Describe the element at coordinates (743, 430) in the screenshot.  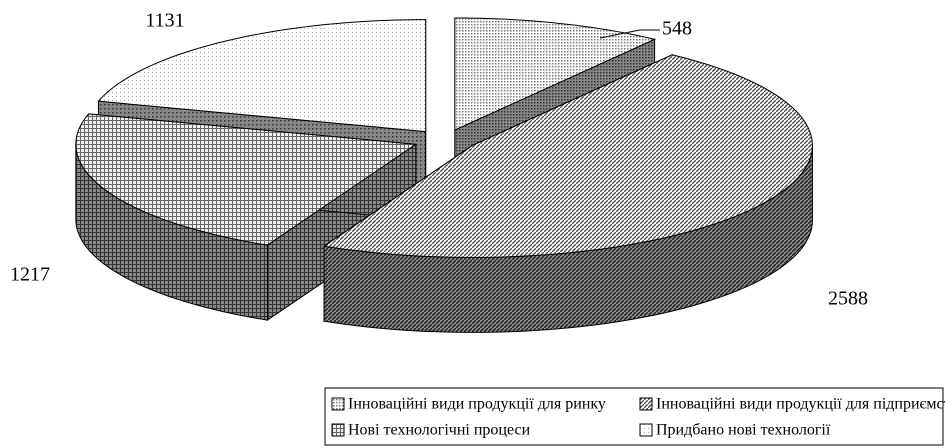
I see `legend-label: Придбано нові технології` at that location.